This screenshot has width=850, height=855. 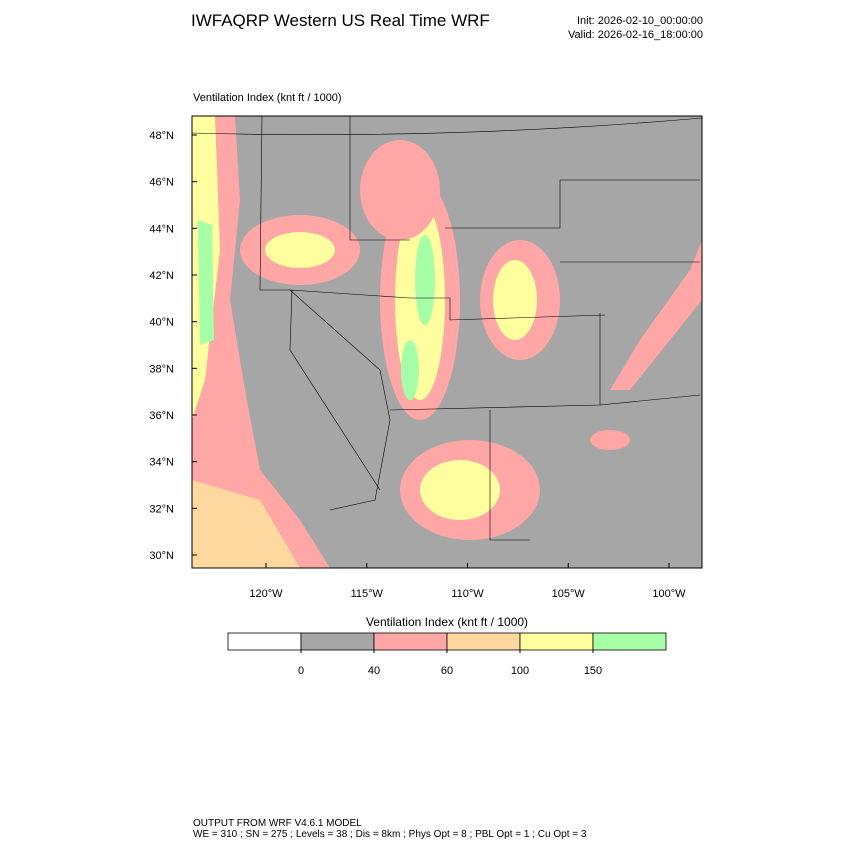 I want to click on lat-tick-label: 36°N, so click(x=161, y=416).